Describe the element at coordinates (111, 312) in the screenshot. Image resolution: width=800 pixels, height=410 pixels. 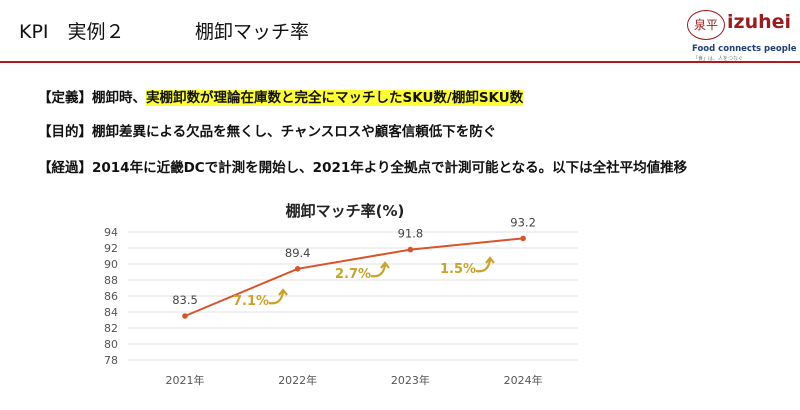
I see `y-tick-label: 84` at that location.